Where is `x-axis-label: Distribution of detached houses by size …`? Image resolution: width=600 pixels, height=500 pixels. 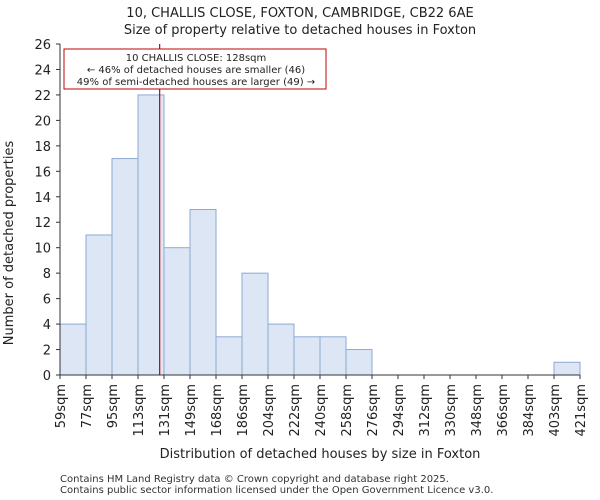
x-axis-label: Distribution of detached houses by size … is located at coordinates (320, 454).